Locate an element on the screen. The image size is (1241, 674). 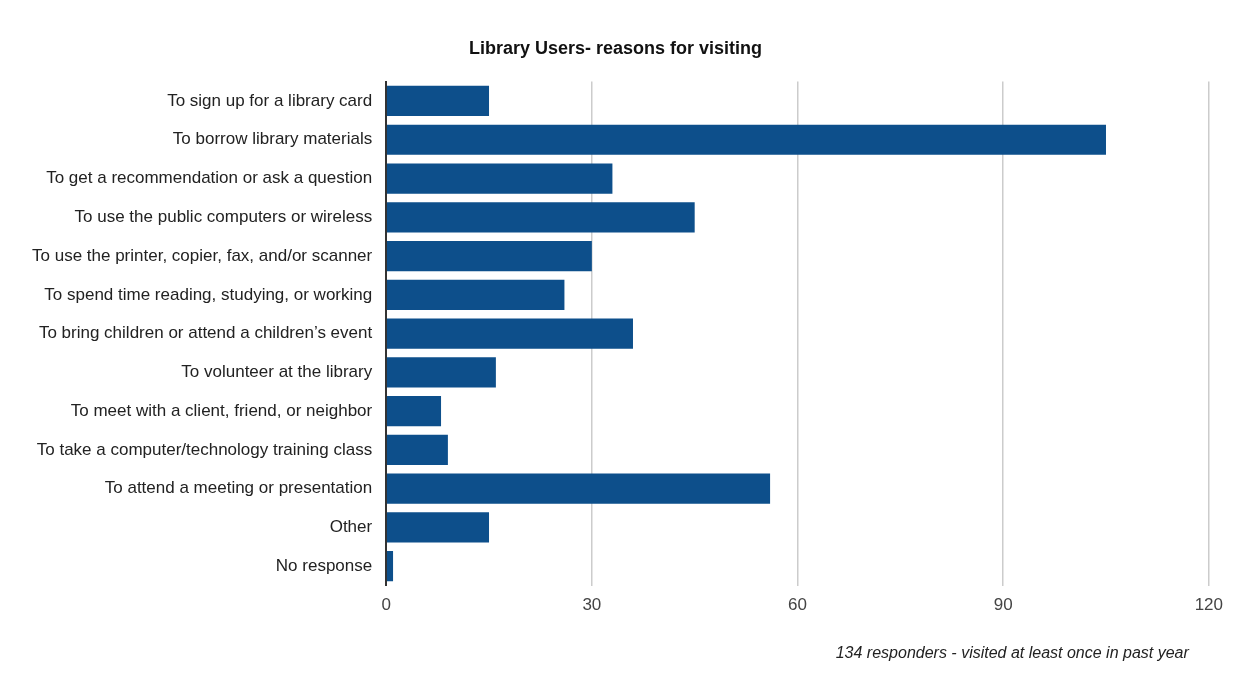
y-tick-label: Other is located at coordinates (351, 527).